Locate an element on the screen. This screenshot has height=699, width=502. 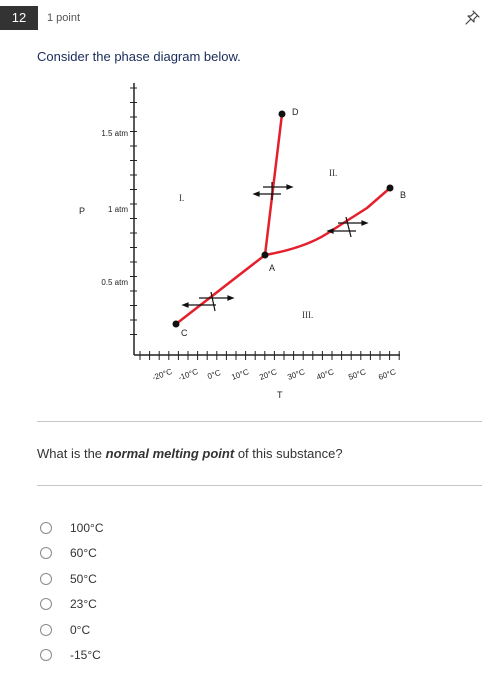
option-50c: 50°C is located at coordinates (68, 579).